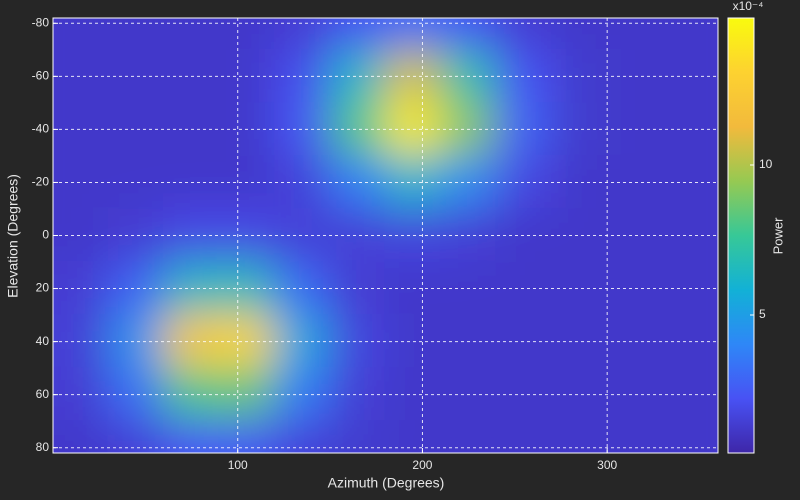 This screenshot has height=500, width=800. Describe the element at coordinates (45, 235) in the screenshot. I see `y-tick-label: 0` at that location.